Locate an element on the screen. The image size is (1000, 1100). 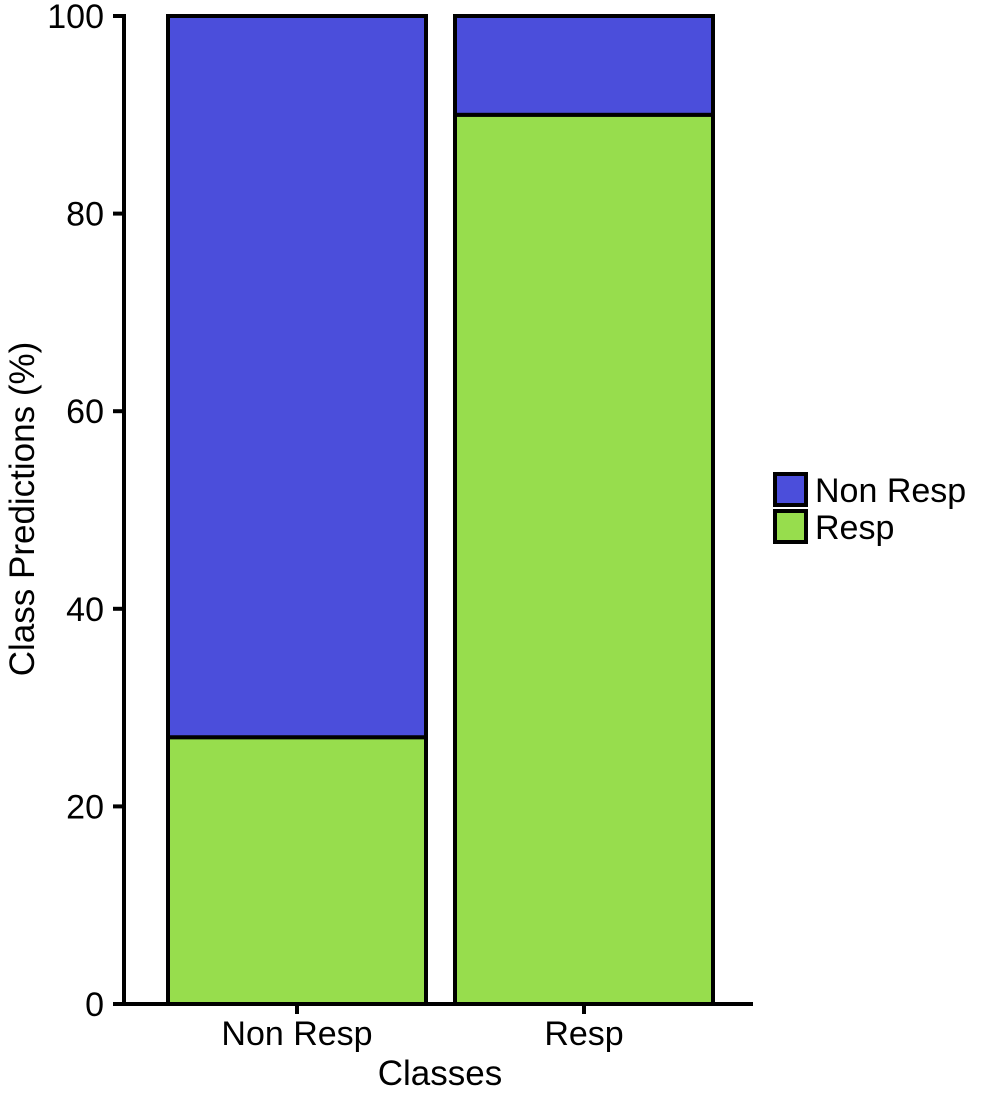
y-tick-label: 40 is located at coordinates (85, 610).